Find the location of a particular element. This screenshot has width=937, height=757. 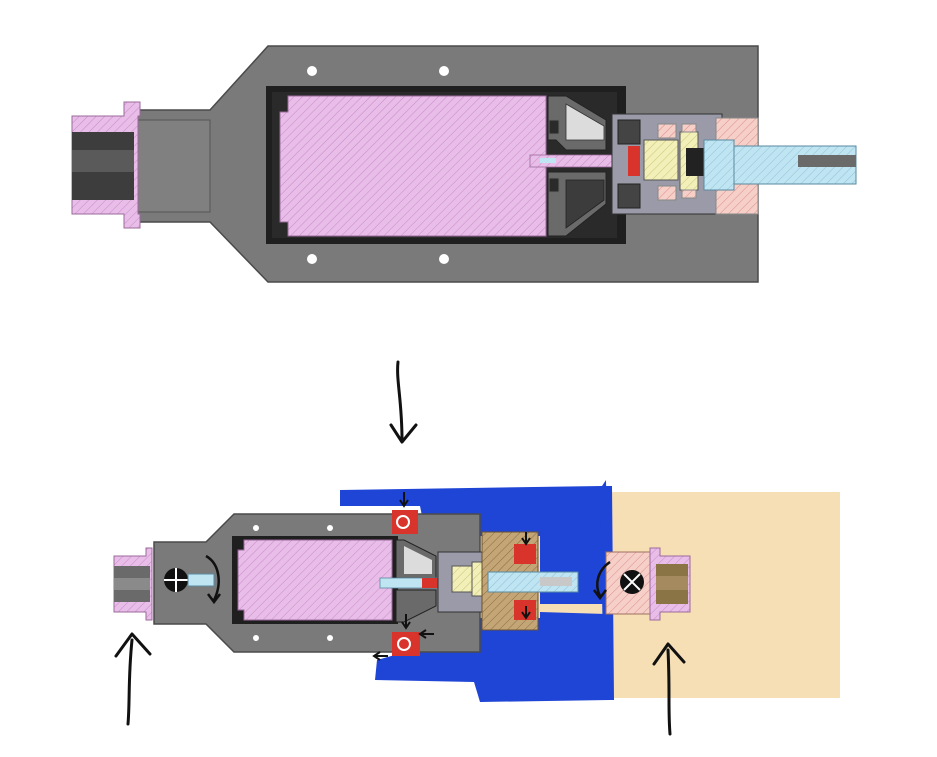

blue-marker-region is located at coordinates (475, 591).